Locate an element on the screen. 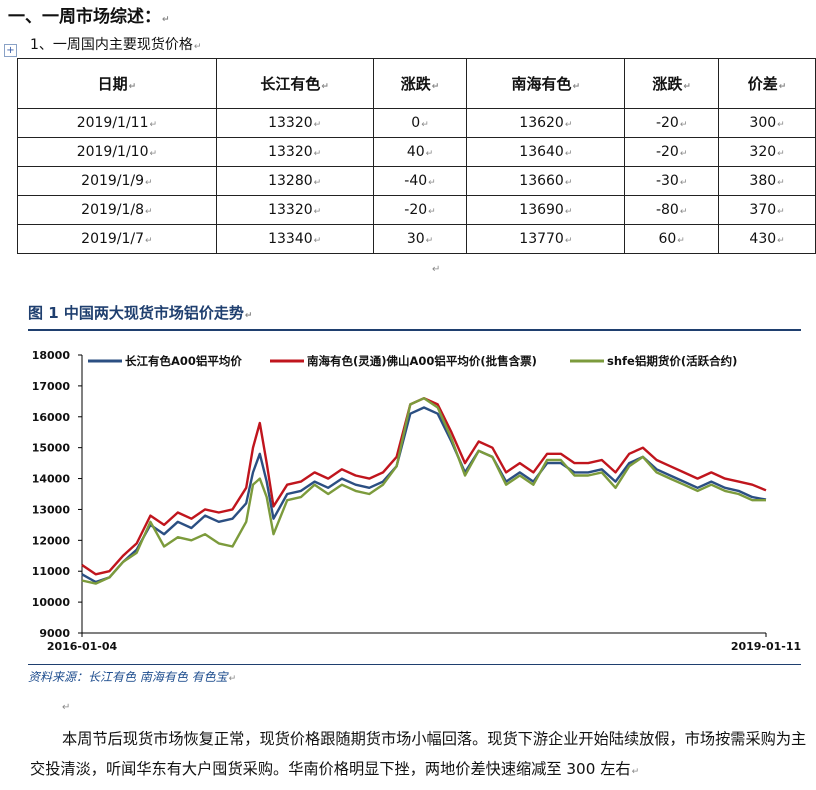 The height and width of the screenshot is (790, 816). header-date: 日期↵ is located at coordinates (117, 83).